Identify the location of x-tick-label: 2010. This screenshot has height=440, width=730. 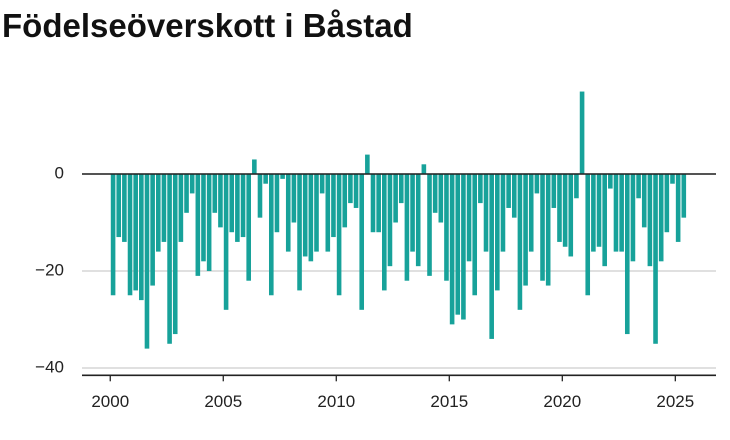
(336, 401).